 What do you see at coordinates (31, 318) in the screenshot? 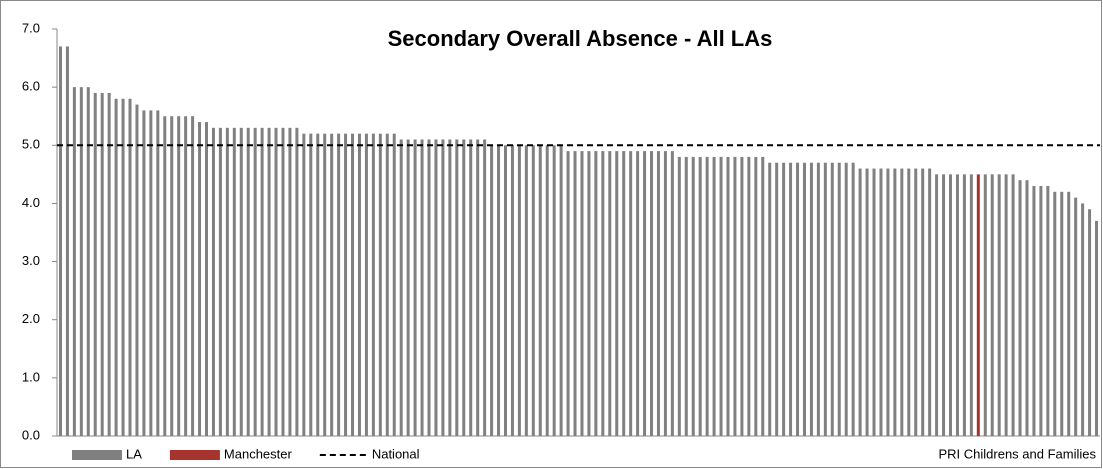
I see `y-tick-label: 2.0` at bounding box center [31, 318].